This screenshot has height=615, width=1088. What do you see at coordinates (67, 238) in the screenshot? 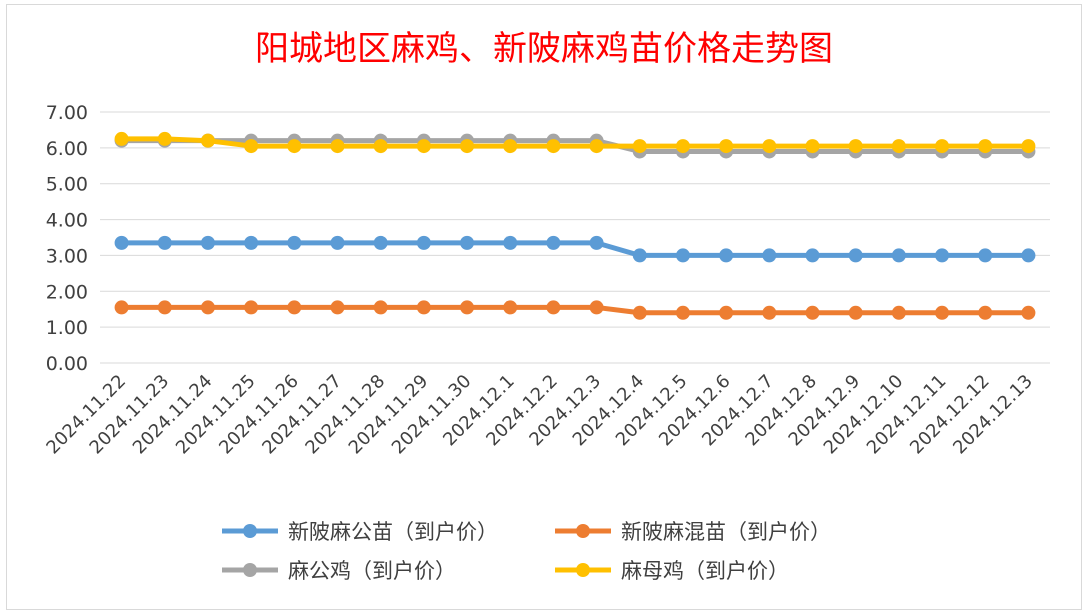
I see `y-axis-ticks: 0.00 1.00 2.00 3.00 4.00 5.00 6.00 7.00` at bounding box center [67, 238].